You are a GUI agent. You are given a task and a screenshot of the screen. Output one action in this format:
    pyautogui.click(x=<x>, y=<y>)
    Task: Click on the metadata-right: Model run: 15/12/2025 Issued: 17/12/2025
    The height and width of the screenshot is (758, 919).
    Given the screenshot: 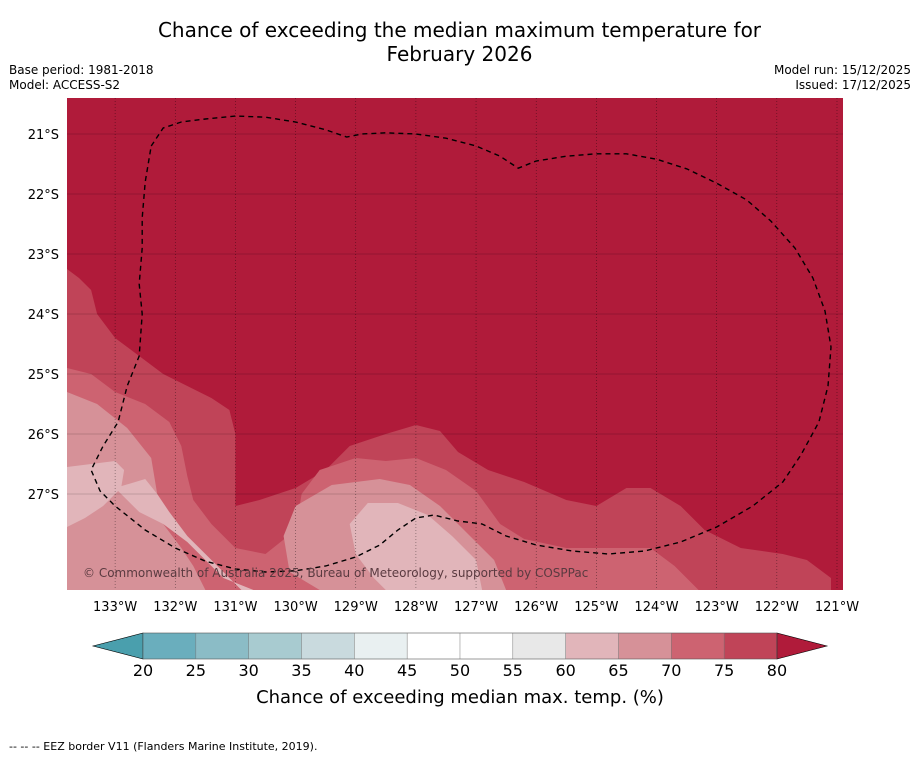 What is the action you would take?
    pyautogui.click(x=842, y=78)
    